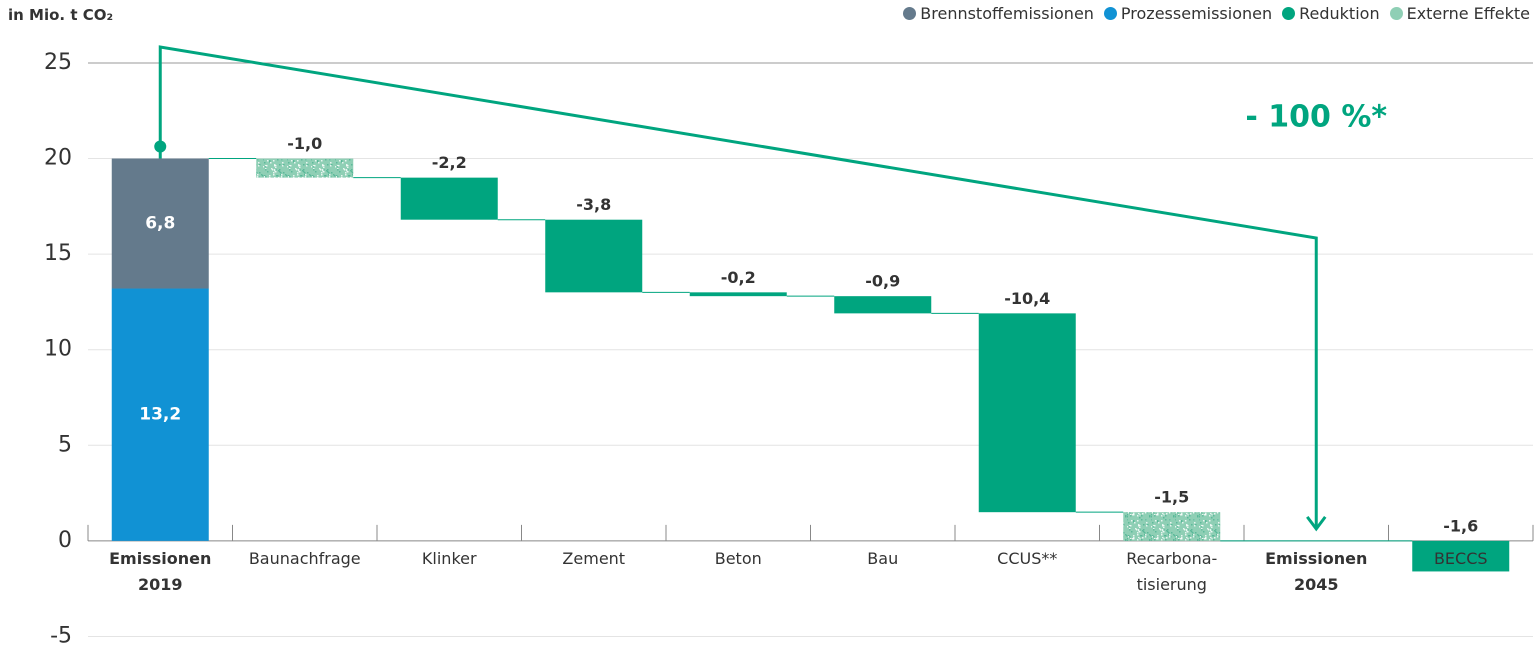  What do you see at coordinates (1171, 497) in the screenshot?
I see `data-label: -1,5` at bounding box center [1171, 497].